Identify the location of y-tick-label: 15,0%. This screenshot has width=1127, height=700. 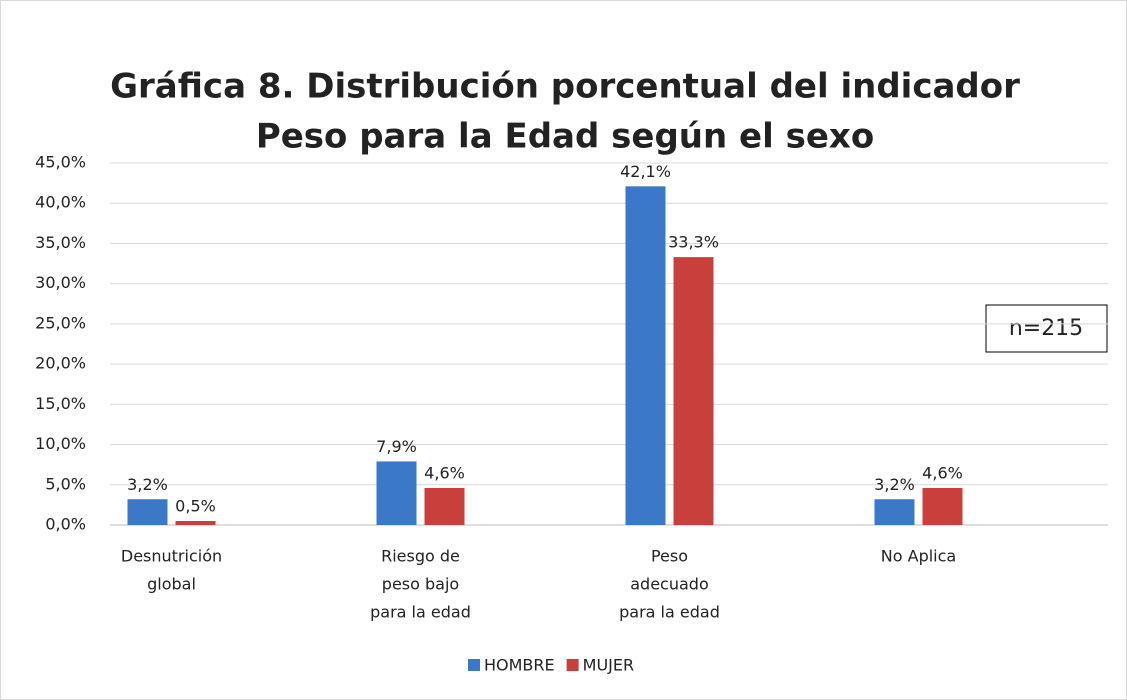
(60, 403).